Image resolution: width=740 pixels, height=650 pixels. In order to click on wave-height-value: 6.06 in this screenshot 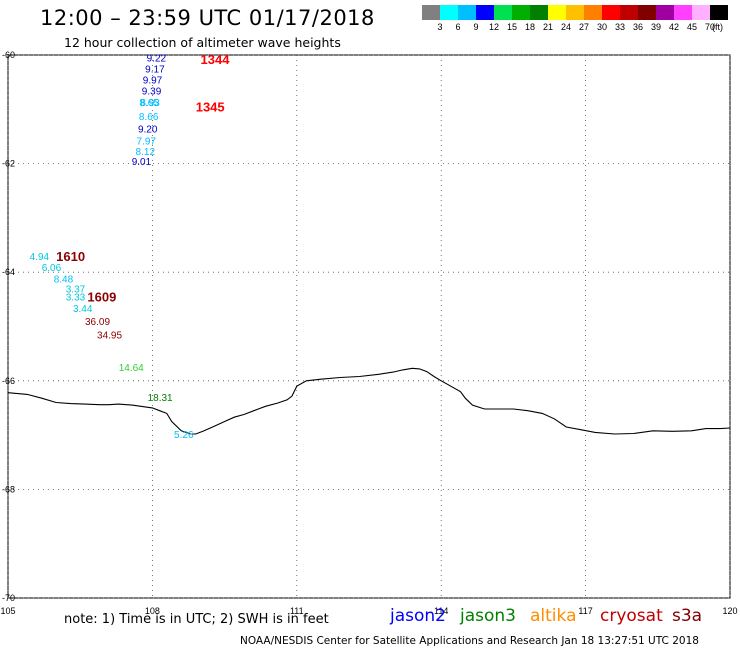, I will do `click(52, 268)`.